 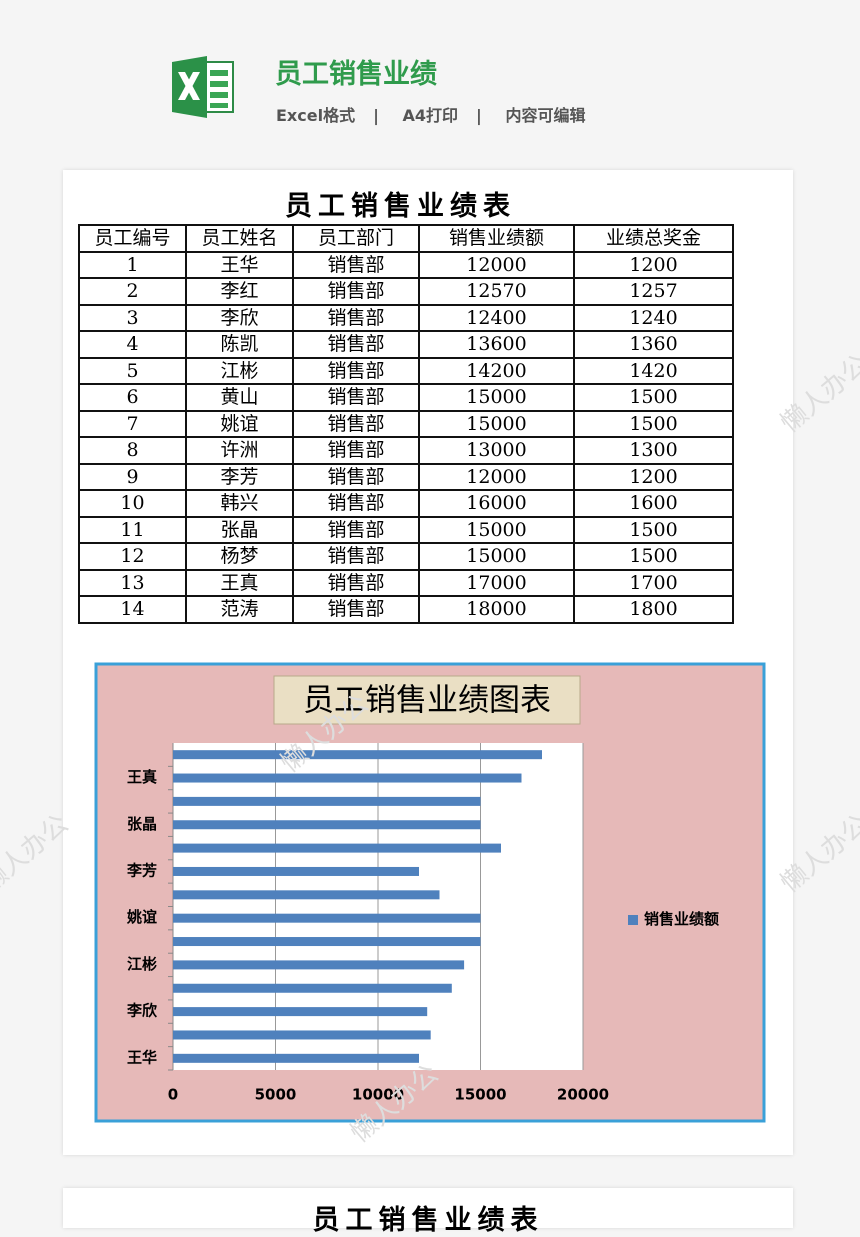 I want to click on table-row: 14 范涛 销售部 18000 1800, so click(x=406, y=609).